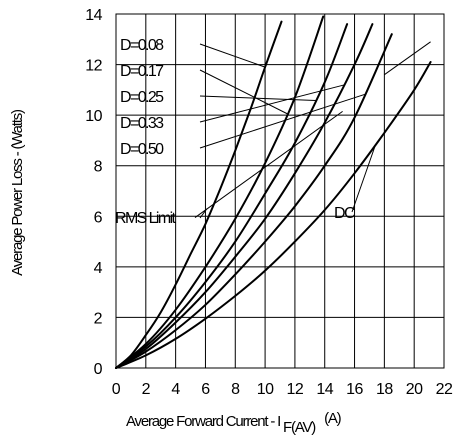 This screenshot has height=441, width=476. Describe the element at coordinates (142, 149) in the screenshot. I see `series-label-d-0-50: D=0.50` at that location.